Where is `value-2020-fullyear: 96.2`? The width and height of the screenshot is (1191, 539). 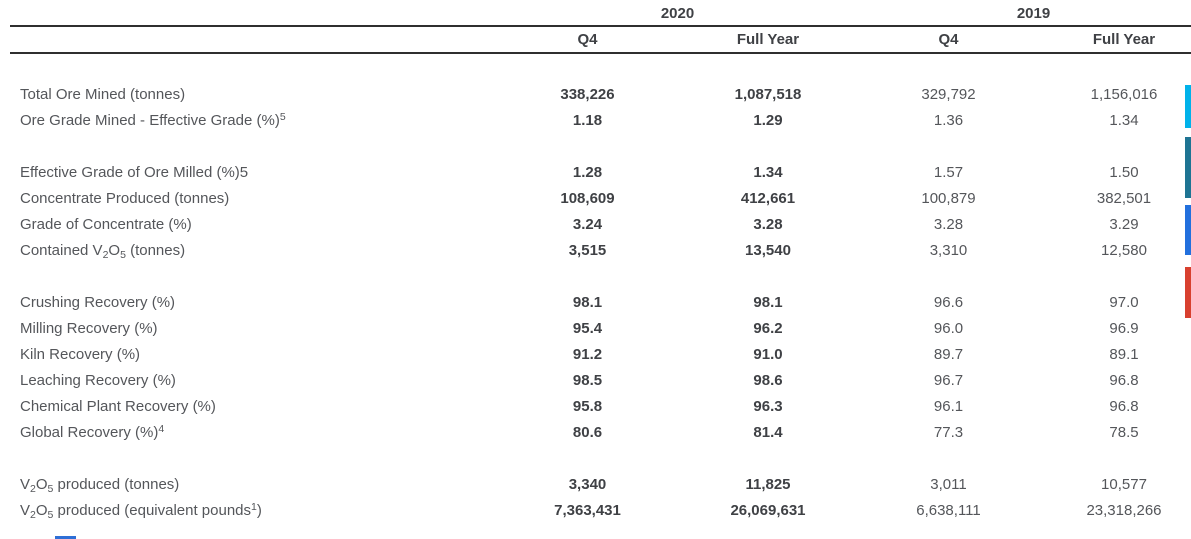 value-2020-fullyear: 96.2 is located at coordinates (768, 328).